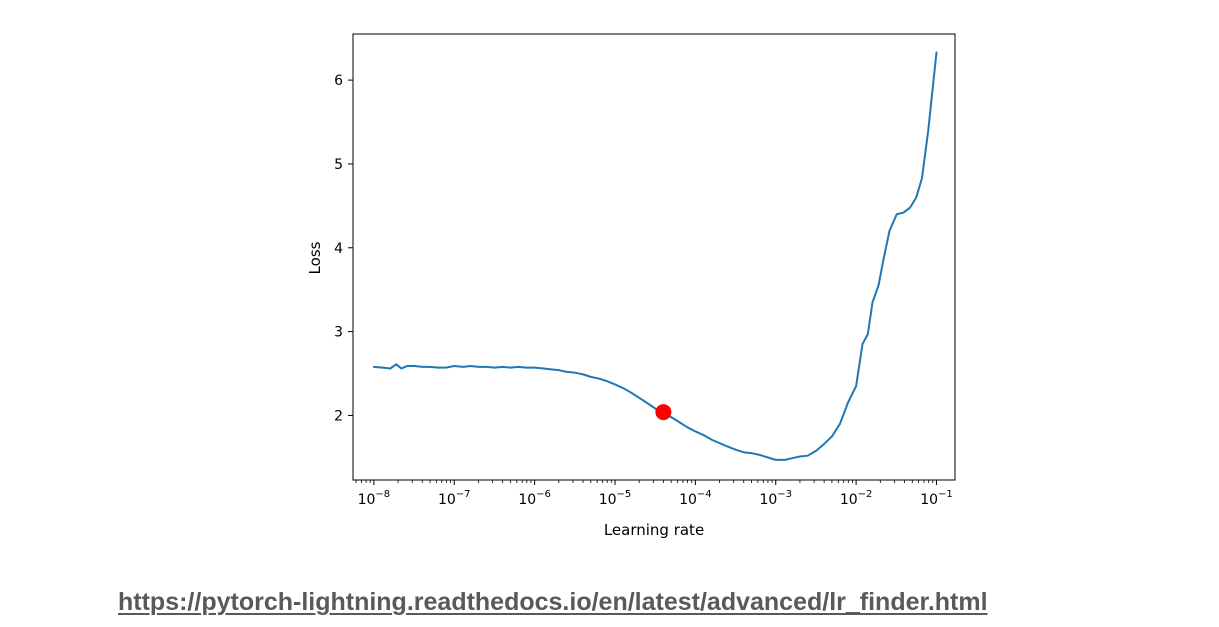 This screenshot has width=1219, height=627. I want to click on y-tick-label: 2, so click(338, 416).